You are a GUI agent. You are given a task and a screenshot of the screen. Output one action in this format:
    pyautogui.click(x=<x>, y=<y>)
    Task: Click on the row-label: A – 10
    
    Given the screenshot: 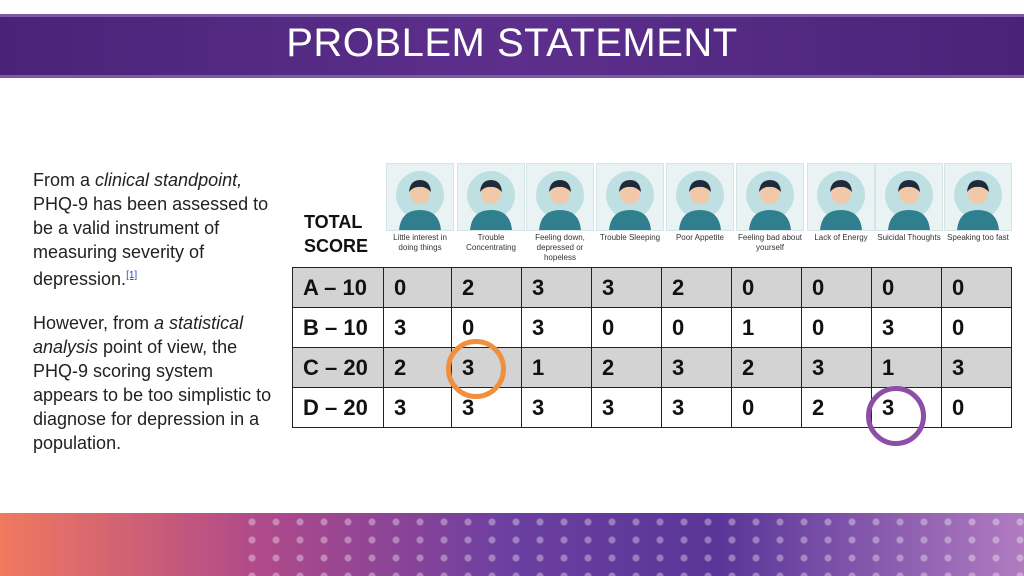 What is the action you would take?
    pyautogui.click(x=338, y=287)
    